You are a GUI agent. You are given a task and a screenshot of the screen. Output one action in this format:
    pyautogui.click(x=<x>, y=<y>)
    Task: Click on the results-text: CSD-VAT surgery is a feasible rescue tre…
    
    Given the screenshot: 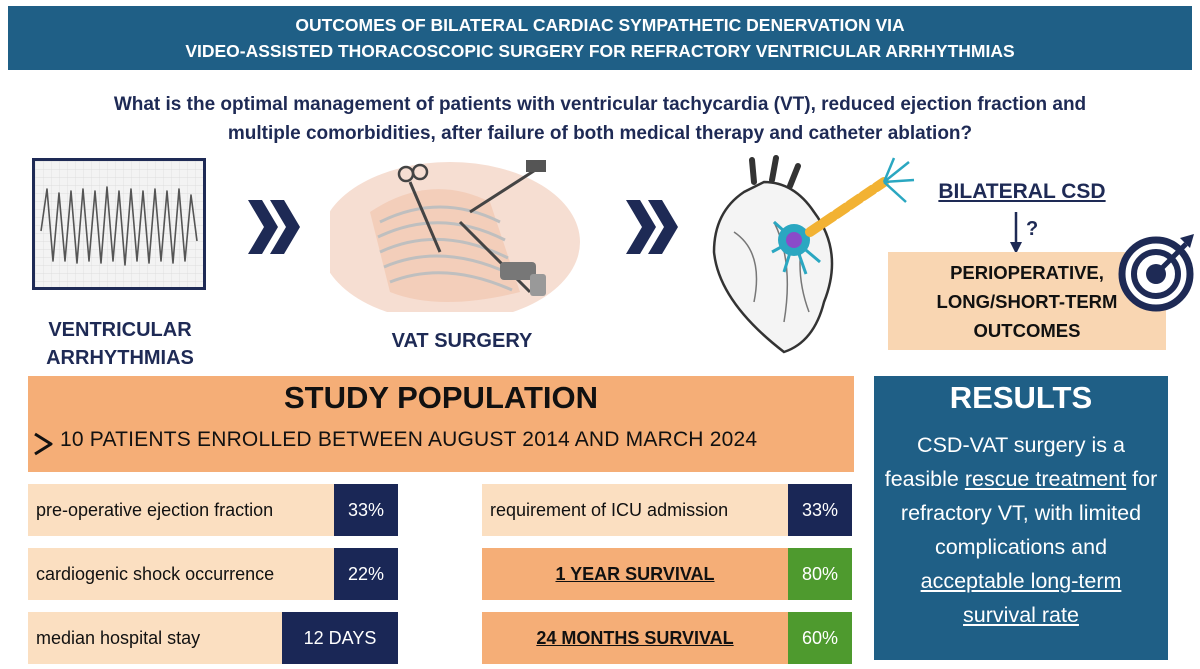 What is the action you would take?
    pyautogui.click(x=1021, y=530)
    